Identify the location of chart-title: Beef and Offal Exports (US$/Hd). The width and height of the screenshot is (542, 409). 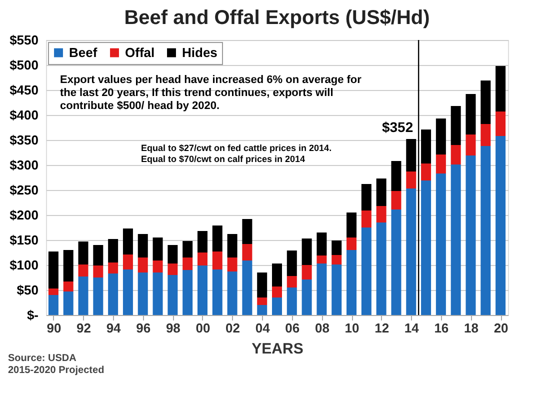
(277, 18).